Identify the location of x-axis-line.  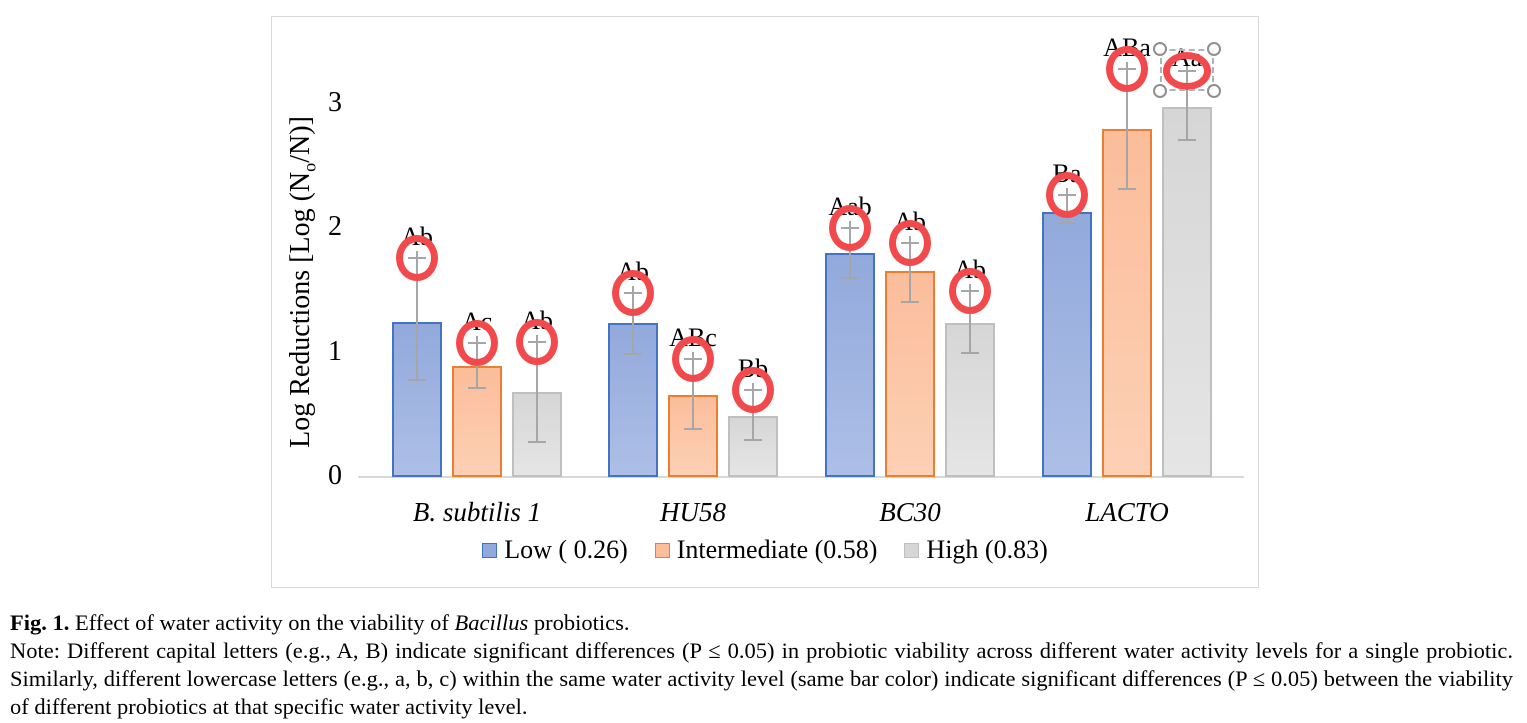
(801, 477).